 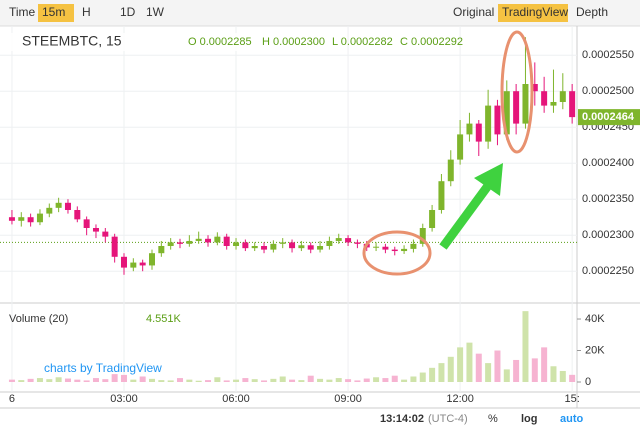 What do you see at coordinates (608, 117) in the screenshot?
I see `last-price-label: 0.0002464` at bounding box center [608, 117].